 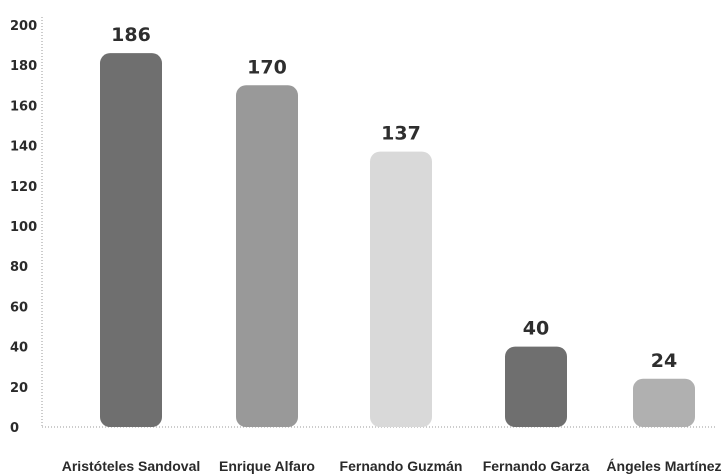 I want to click on data-label: 137, so click(x=401, y=134).